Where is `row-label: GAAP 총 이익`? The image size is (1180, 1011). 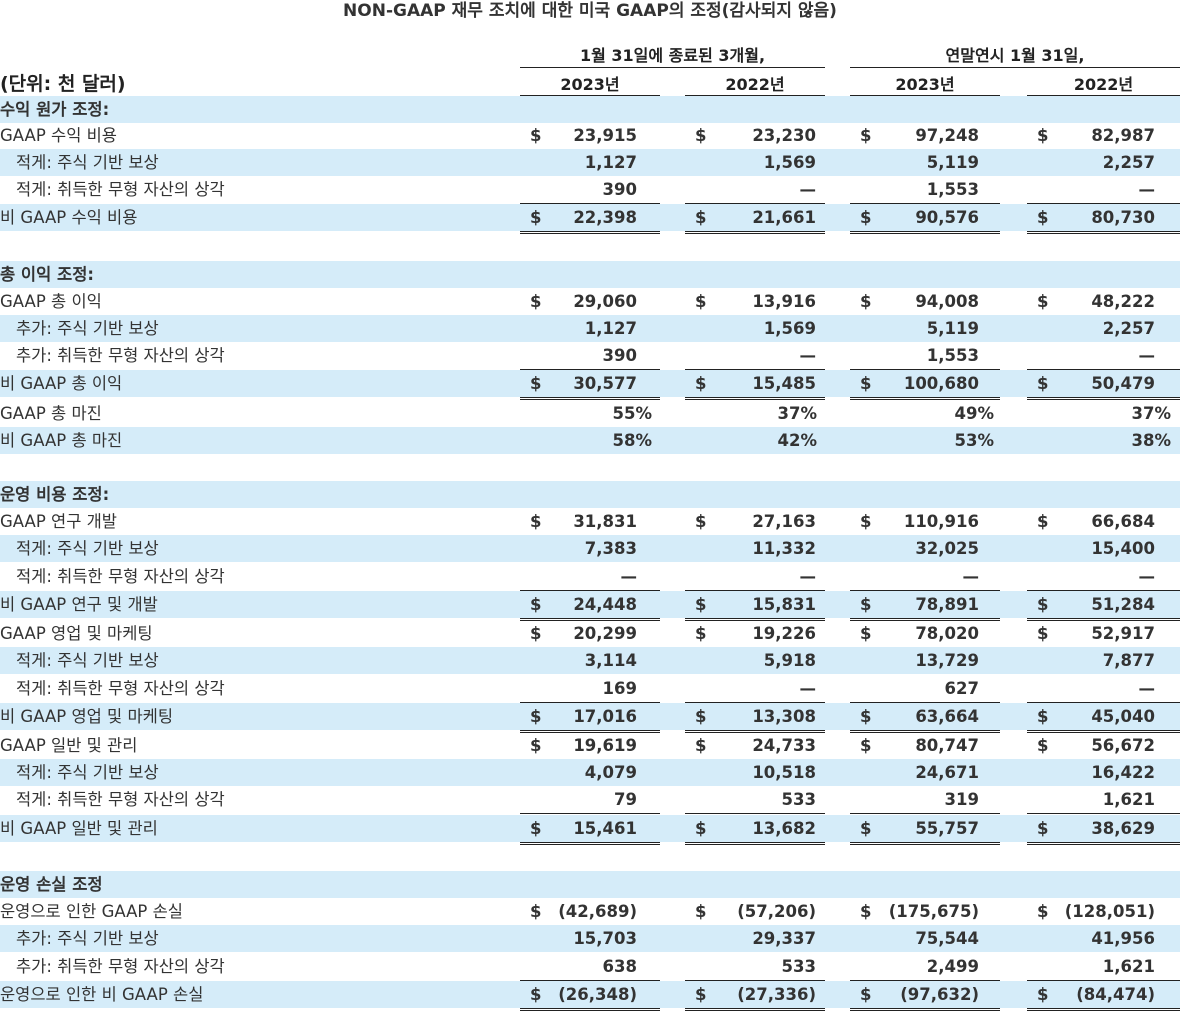
row-label: GAAP 총 이익 is located at coordinates (51, 301).